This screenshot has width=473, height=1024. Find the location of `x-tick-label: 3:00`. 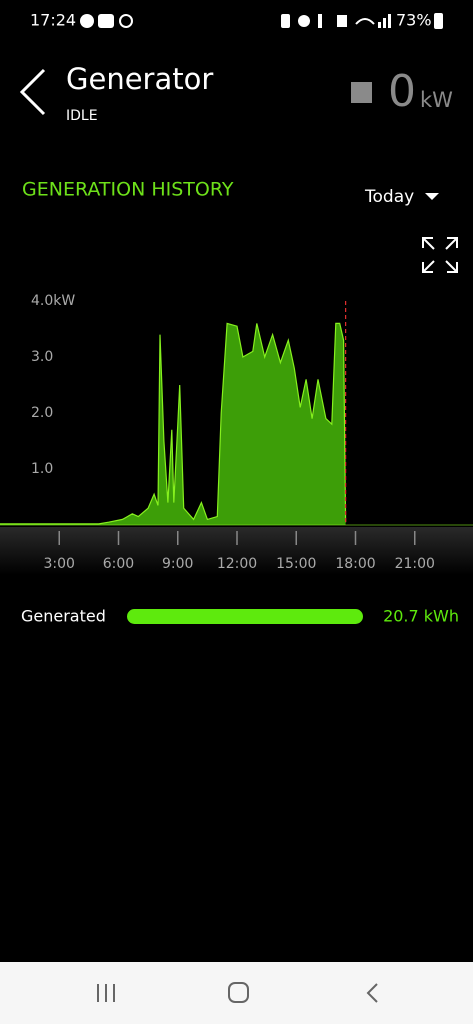

x-tick-label: 3:00 is located at coordinates (59, 564).